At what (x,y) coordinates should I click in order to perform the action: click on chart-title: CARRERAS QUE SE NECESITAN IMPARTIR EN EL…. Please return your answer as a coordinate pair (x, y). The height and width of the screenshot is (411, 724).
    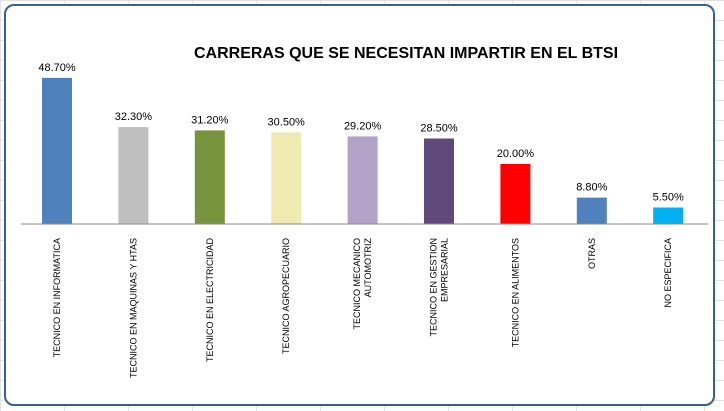
    Looking at the image, I should click on (406, 53).